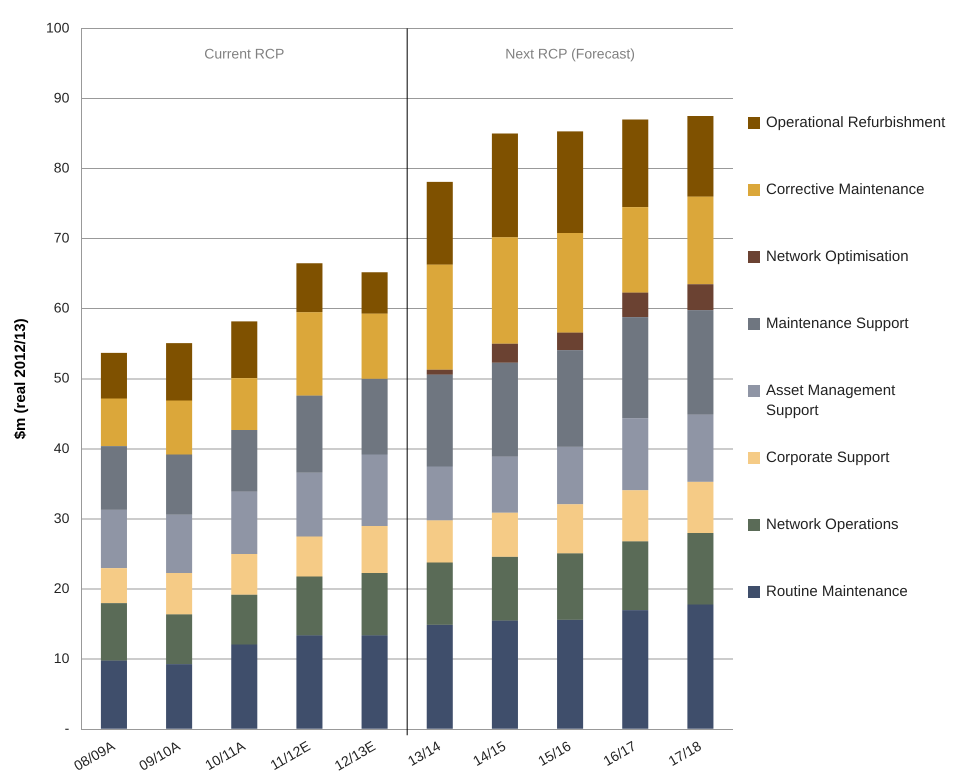 The image size is (964, 782). Describe the element at coordinates (62, 518) in the screenshot. I see `y-tick-label: 30` at that location.